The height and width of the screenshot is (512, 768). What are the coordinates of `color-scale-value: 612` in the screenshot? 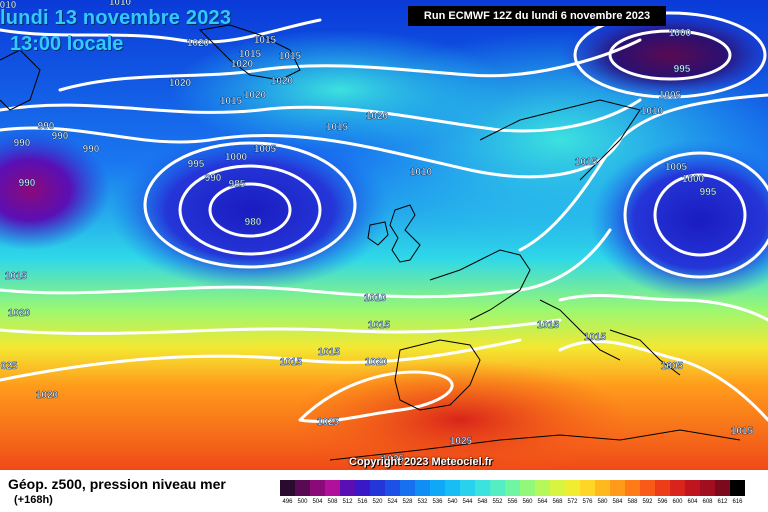 It's located at (722, 502).